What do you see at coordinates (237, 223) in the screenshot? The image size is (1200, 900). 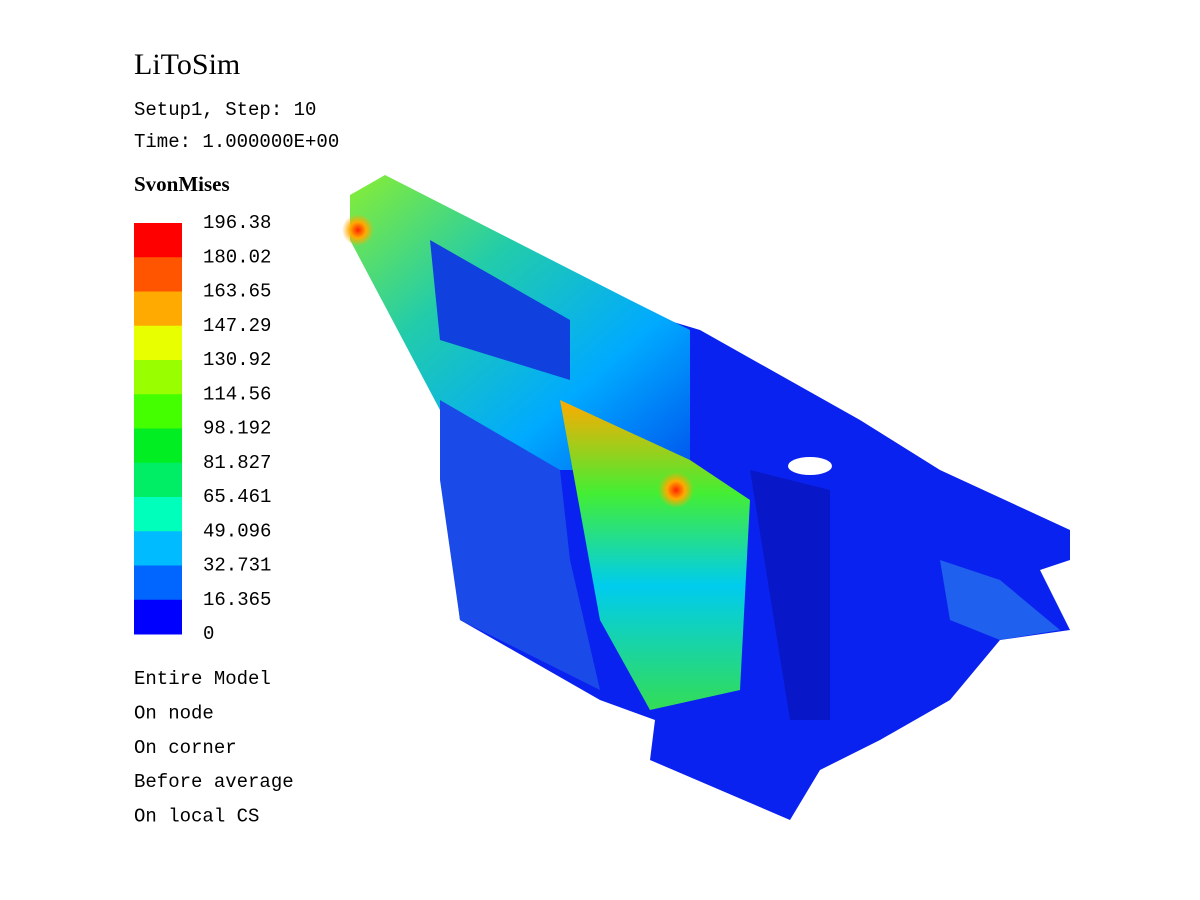 I see `legend-level-label: 196.38` at bounding box center [237, 223].